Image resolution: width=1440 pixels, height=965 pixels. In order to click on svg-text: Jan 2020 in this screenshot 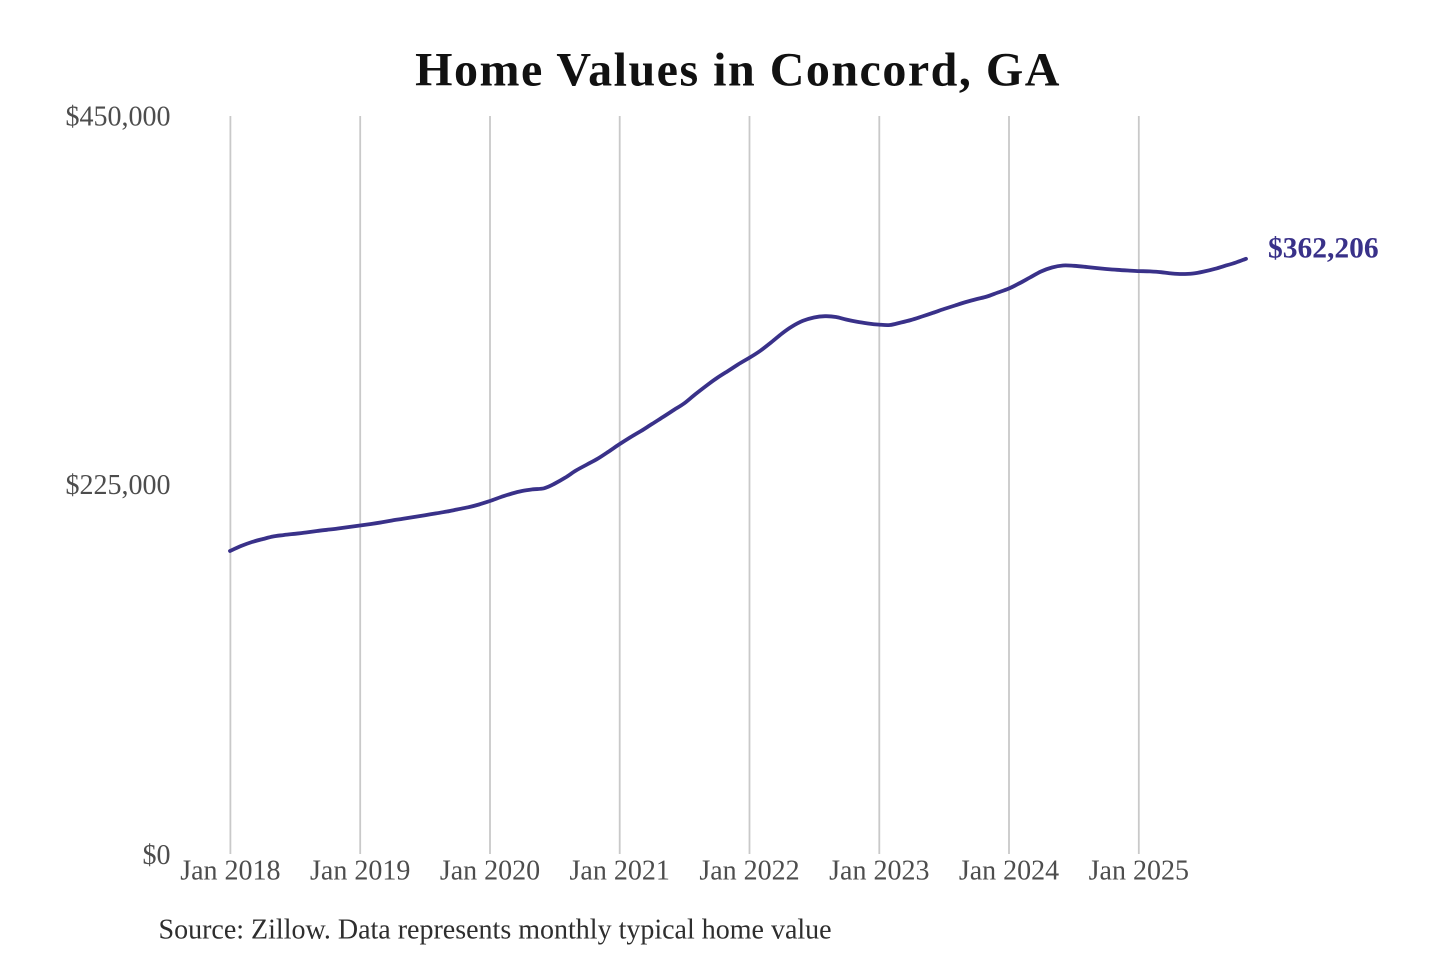, I will do `click(490, 871)`.